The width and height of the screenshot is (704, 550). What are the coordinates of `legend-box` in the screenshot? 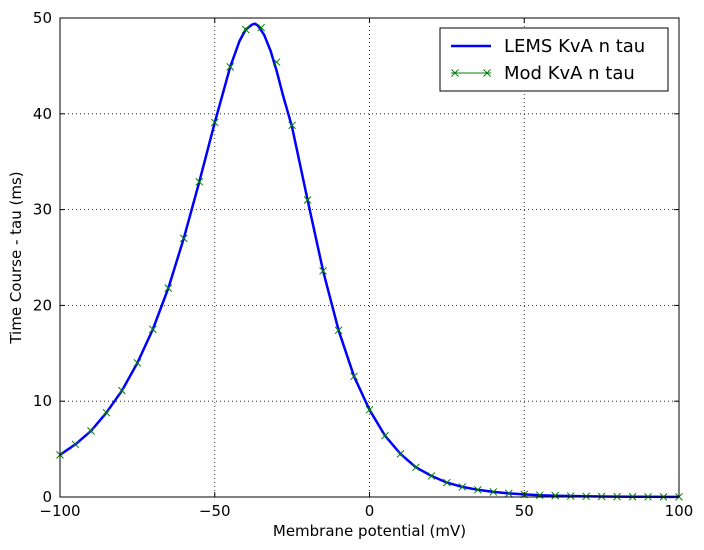 It's located at (554, 59).